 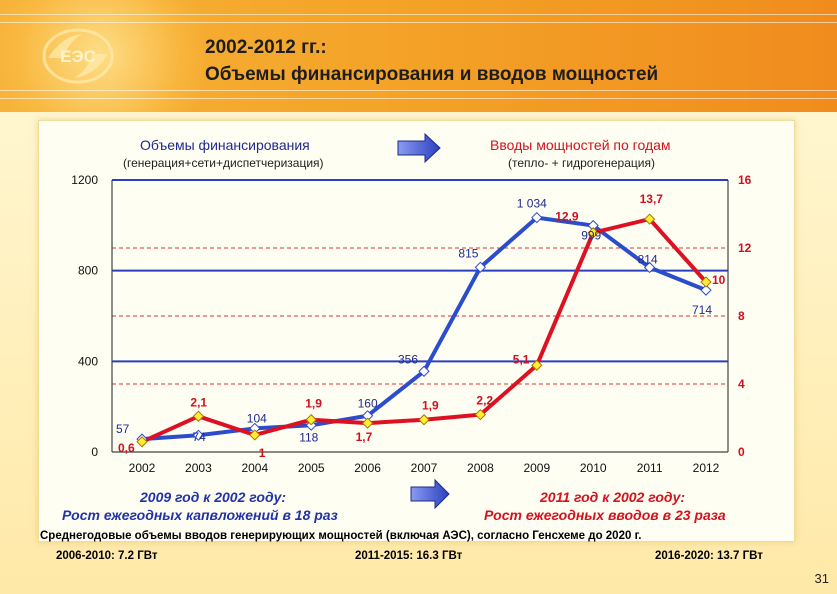 I want to click on finance-data-label: 999, so click(x=591, y=236).